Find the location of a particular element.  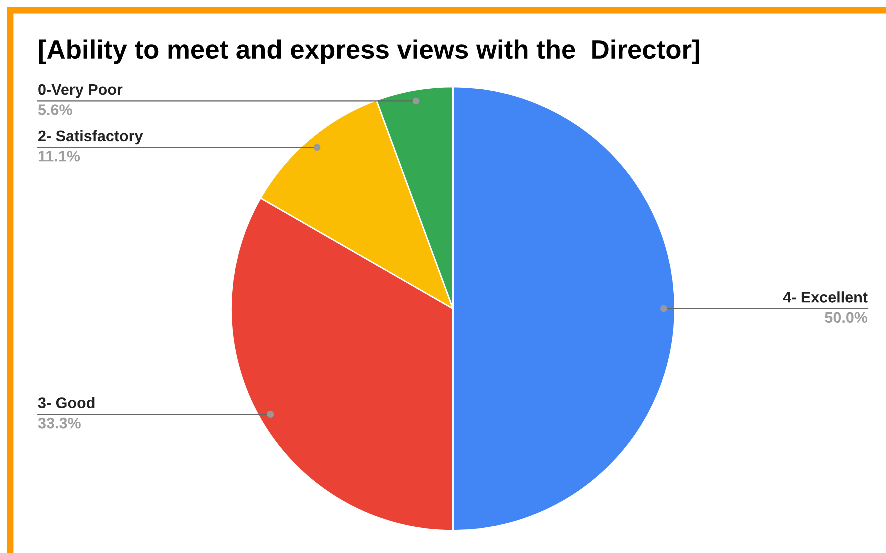

data-label: 5.6% is located at coordinates (55, 110).